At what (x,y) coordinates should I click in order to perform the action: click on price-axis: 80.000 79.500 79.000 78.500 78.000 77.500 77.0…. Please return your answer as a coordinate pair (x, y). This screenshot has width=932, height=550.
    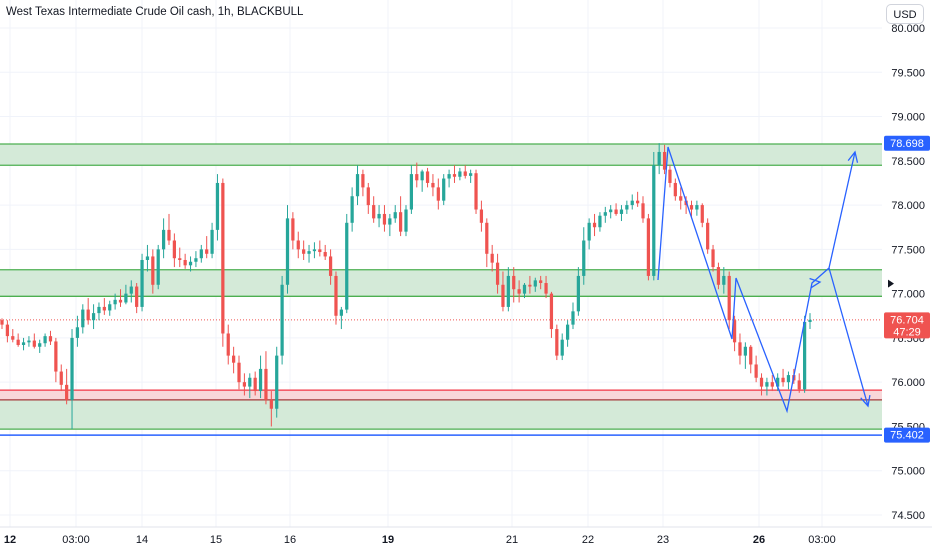
    Looking at the image, I should click on (908, 272).